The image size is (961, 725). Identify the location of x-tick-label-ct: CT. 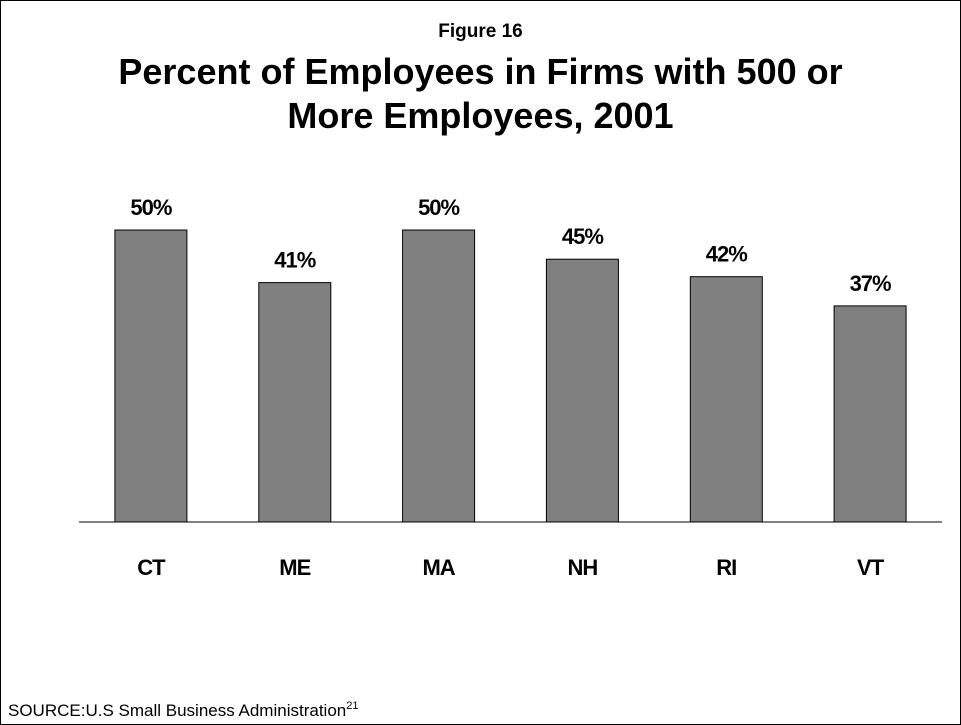
(151, 567).